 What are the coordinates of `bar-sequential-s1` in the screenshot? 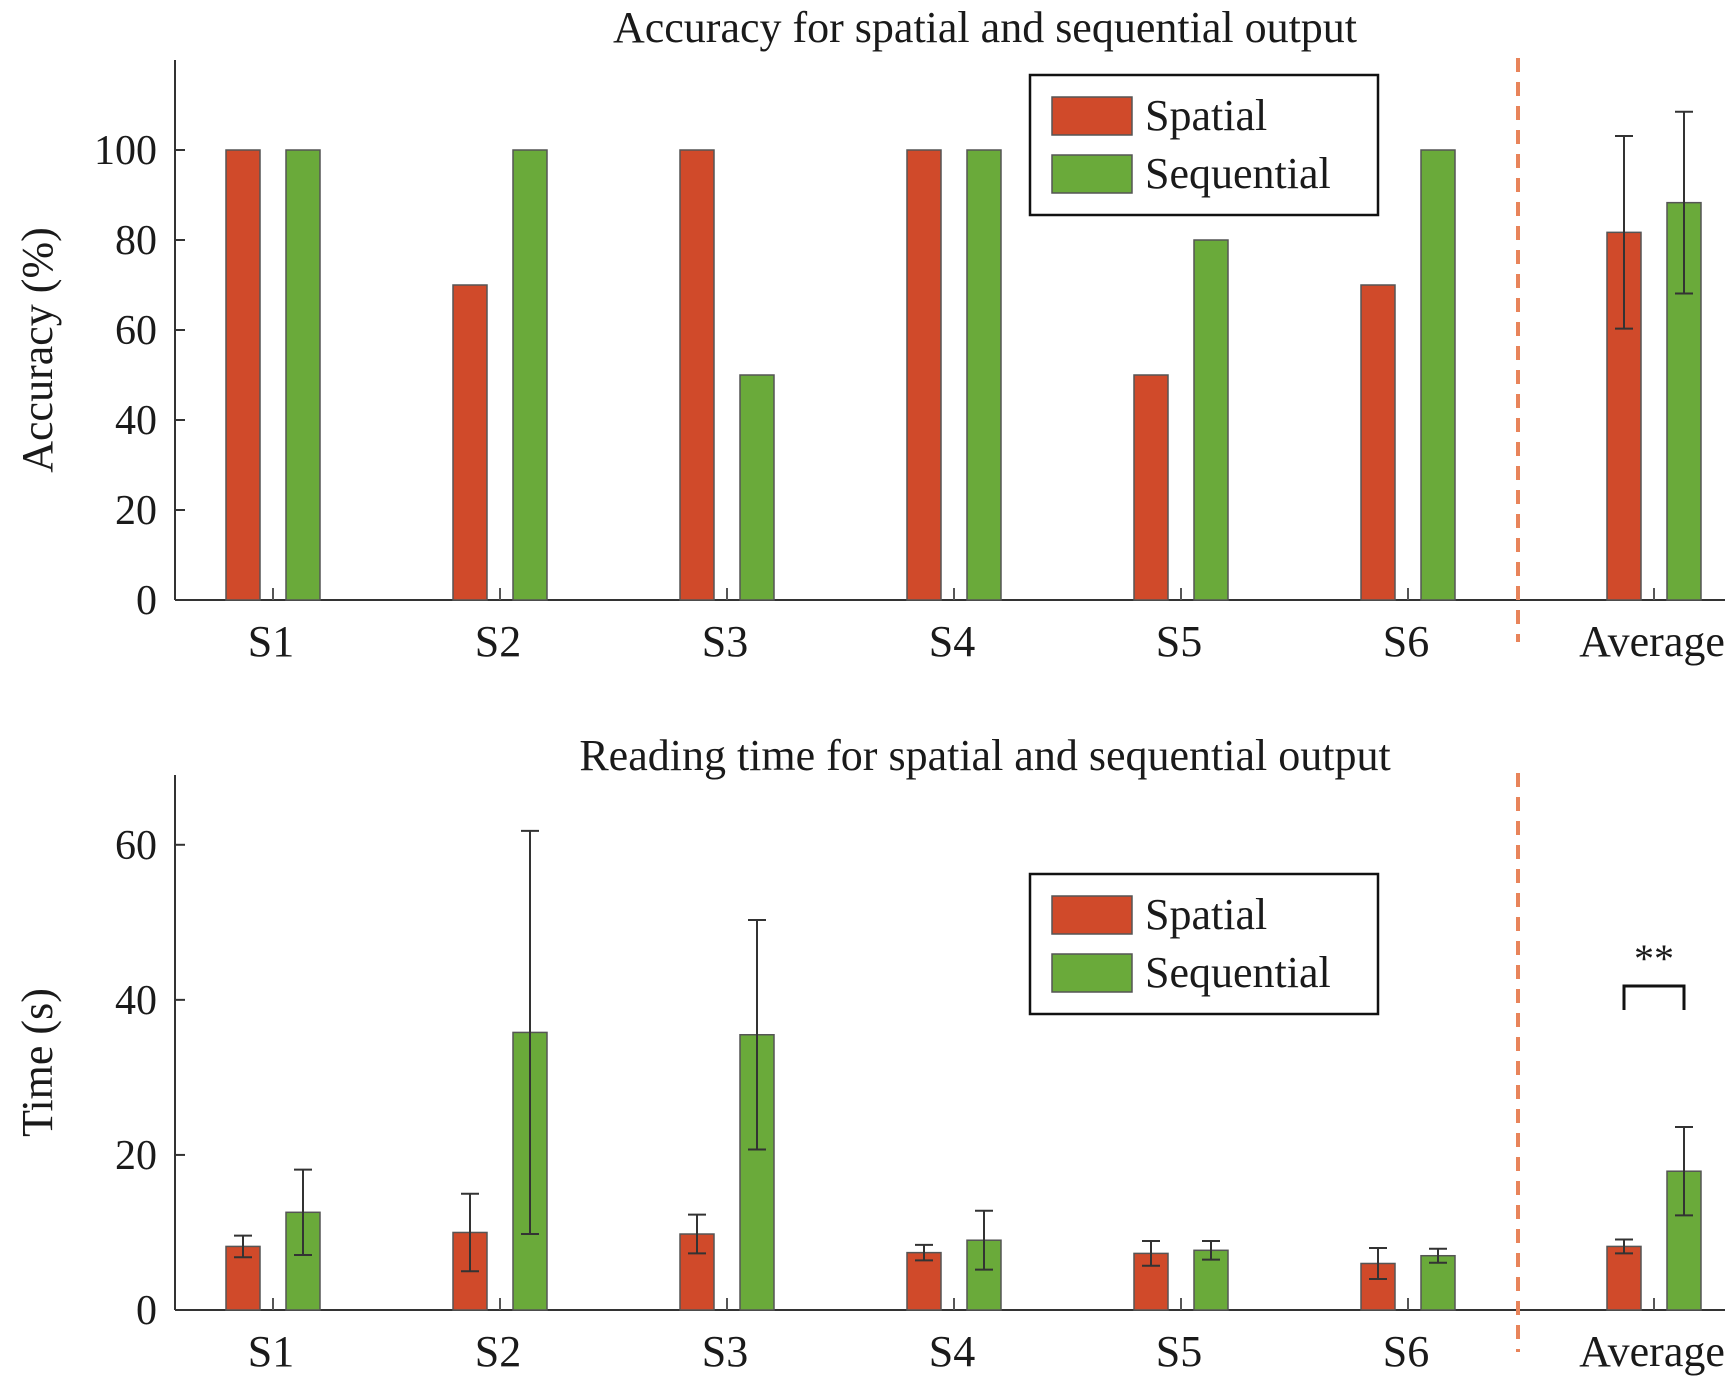 It's located at (303, 375).